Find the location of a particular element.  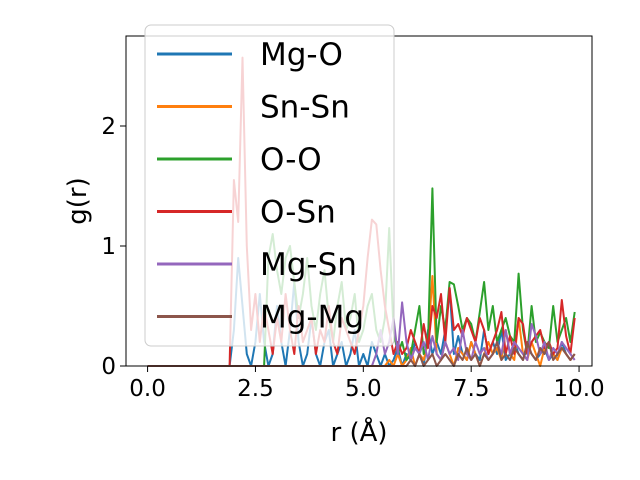

y-axis: 0 1 2 is located at coordinates (113, 247).